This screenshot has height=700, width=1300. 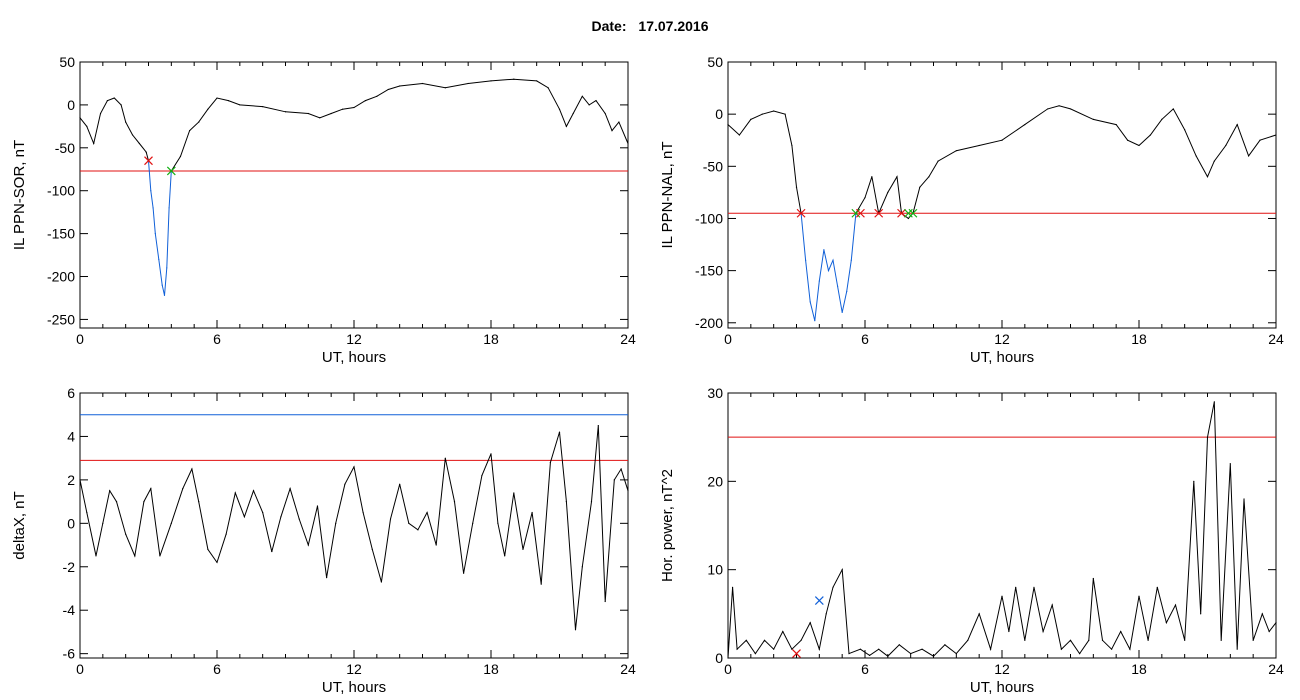 What do you see at coordinates (69, 654) in the screenshot?
I see `y-tick-label: -6` at bounding box center [69, 654].